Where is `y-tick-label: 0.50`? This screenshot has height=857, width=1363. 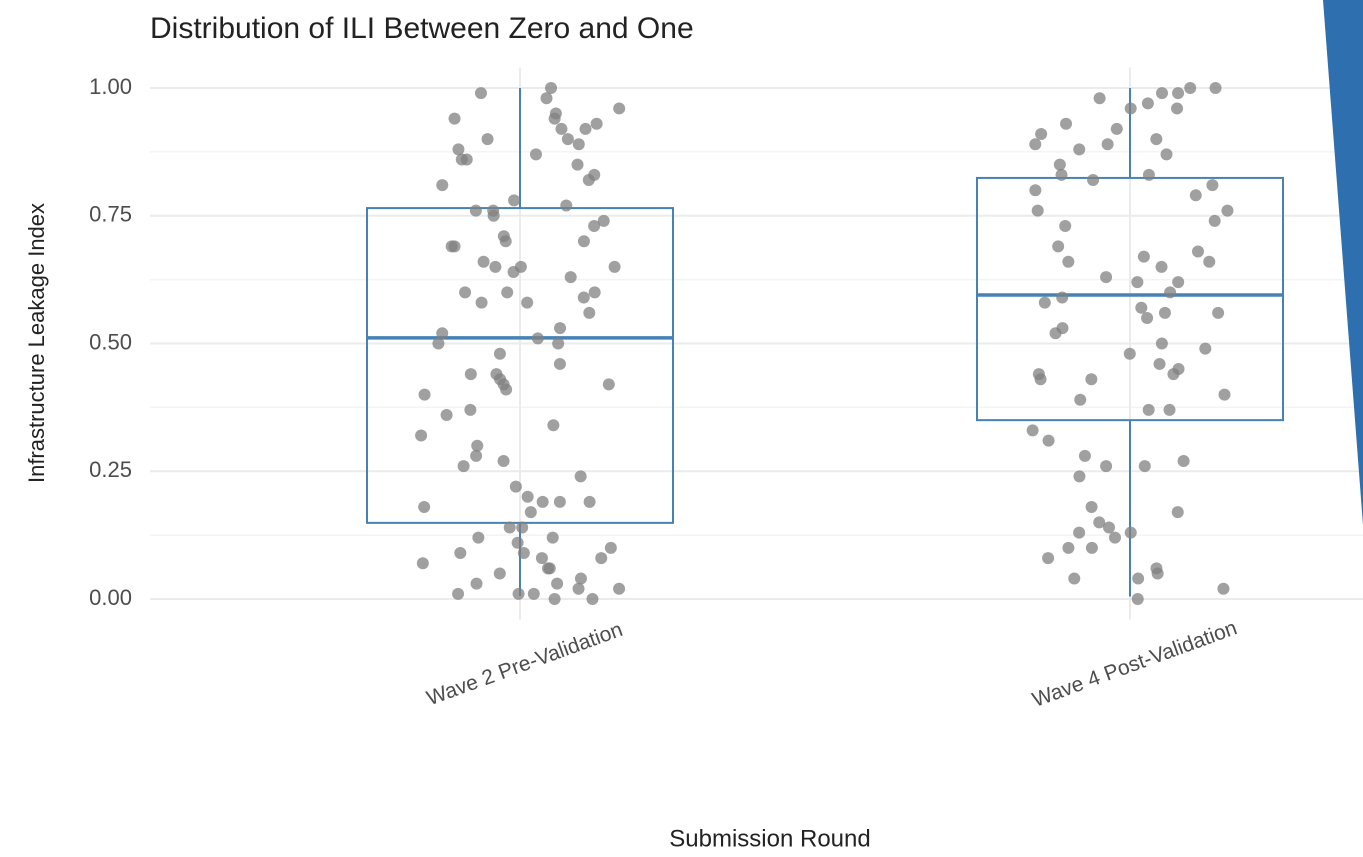
y-tick-label: 0.50 is located at coordinates (110, 341).